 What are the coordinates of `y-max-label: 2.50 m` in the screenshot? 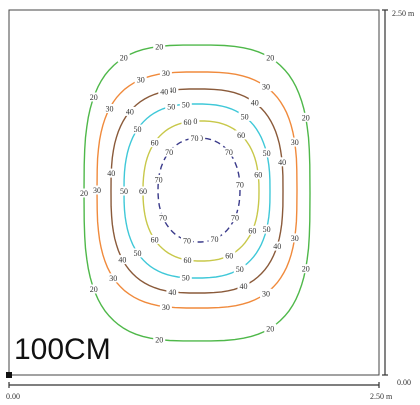 It's located at (403, 13).